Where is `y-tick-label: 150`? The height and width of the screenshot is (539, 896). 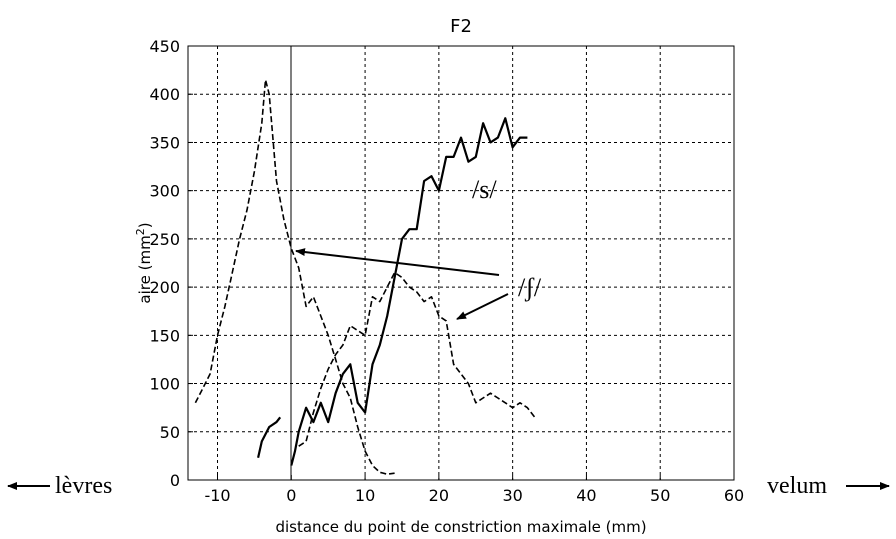 y-tick-label: 150 is located at coordinates (164, 335).